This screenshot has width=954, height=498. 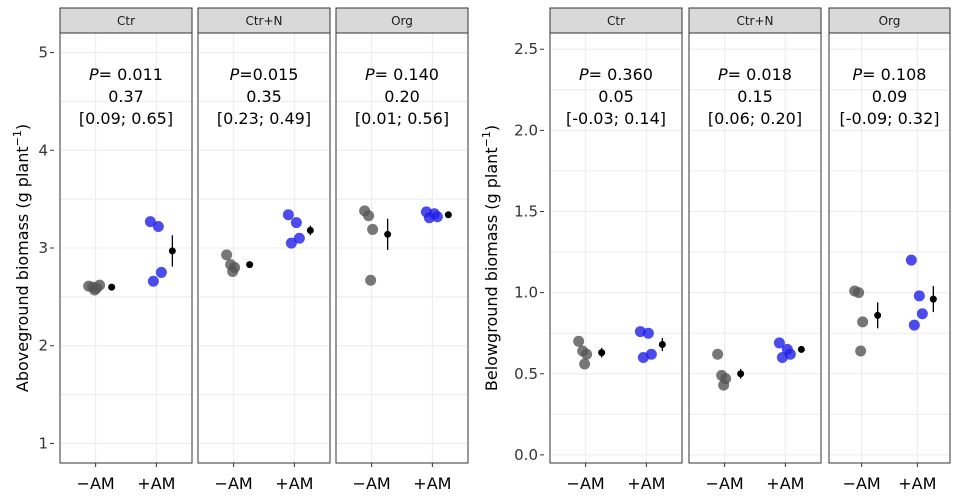 I want to click on panel-org: Org P= 0.140 0.20 [0.01; 0.56] −AM +AM, so click(x=402, y=250).